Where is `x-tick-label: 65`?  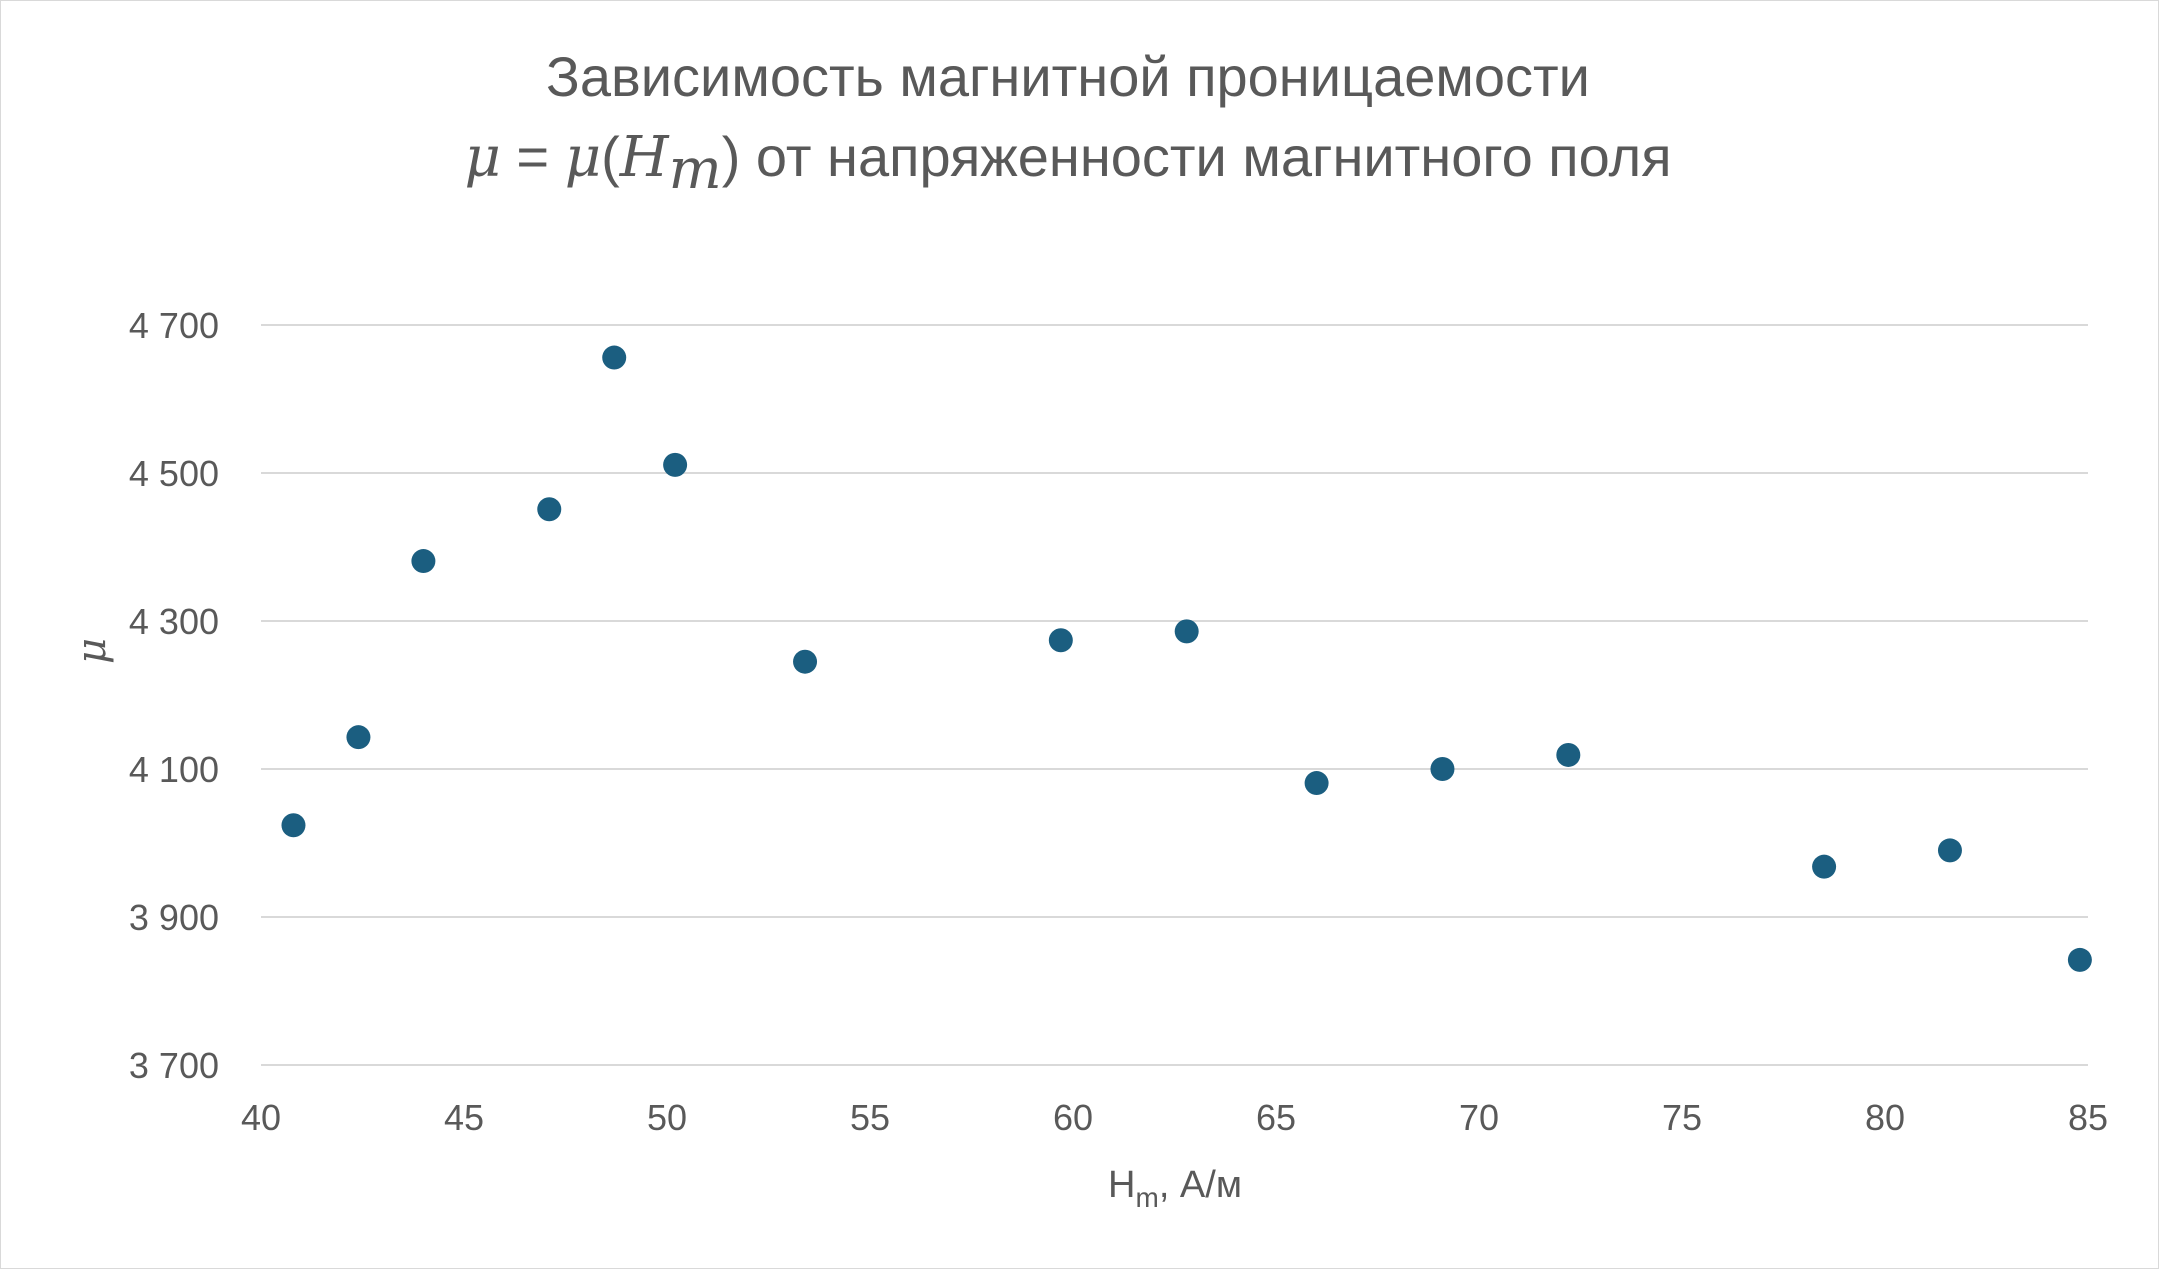 x-tick-label: 65 is located at coordinates (1276, 1117).